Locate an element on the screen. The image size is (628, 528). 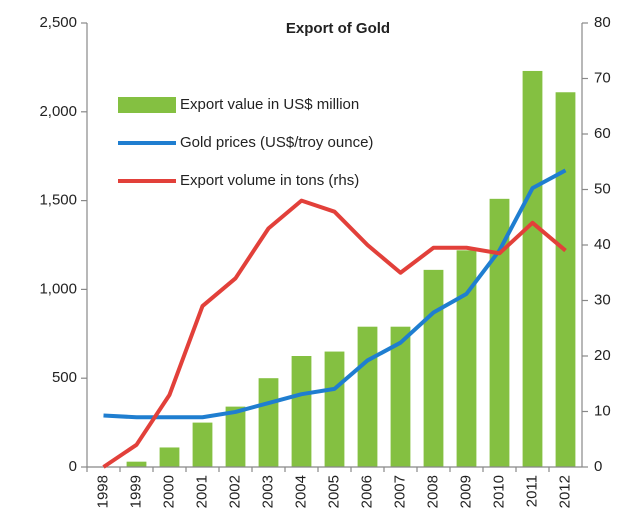
y2-tick-label: 0 is located at coordinates (598, 466).